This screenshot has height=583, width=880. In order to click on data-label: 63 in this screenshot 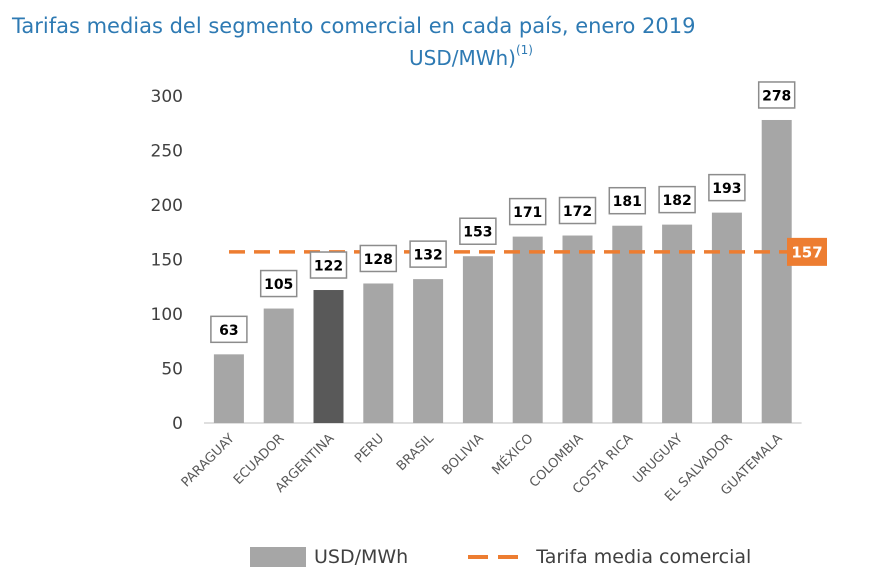, I will do `click(228, 331)`.